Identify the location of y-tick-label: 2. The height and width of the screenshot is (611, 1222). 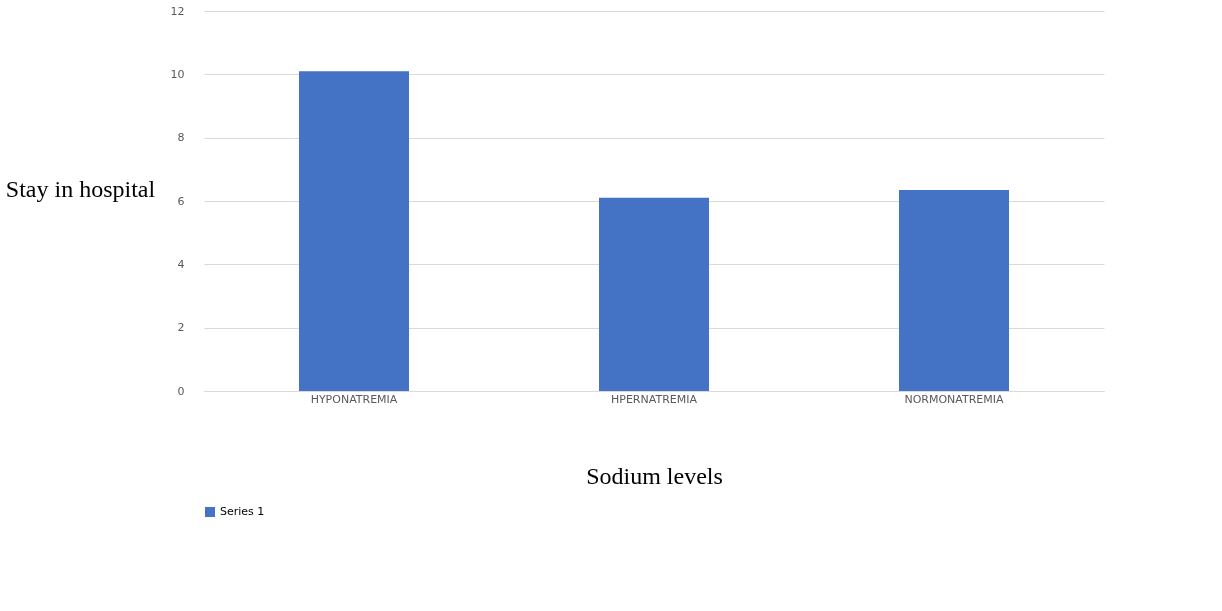
(181, 328).